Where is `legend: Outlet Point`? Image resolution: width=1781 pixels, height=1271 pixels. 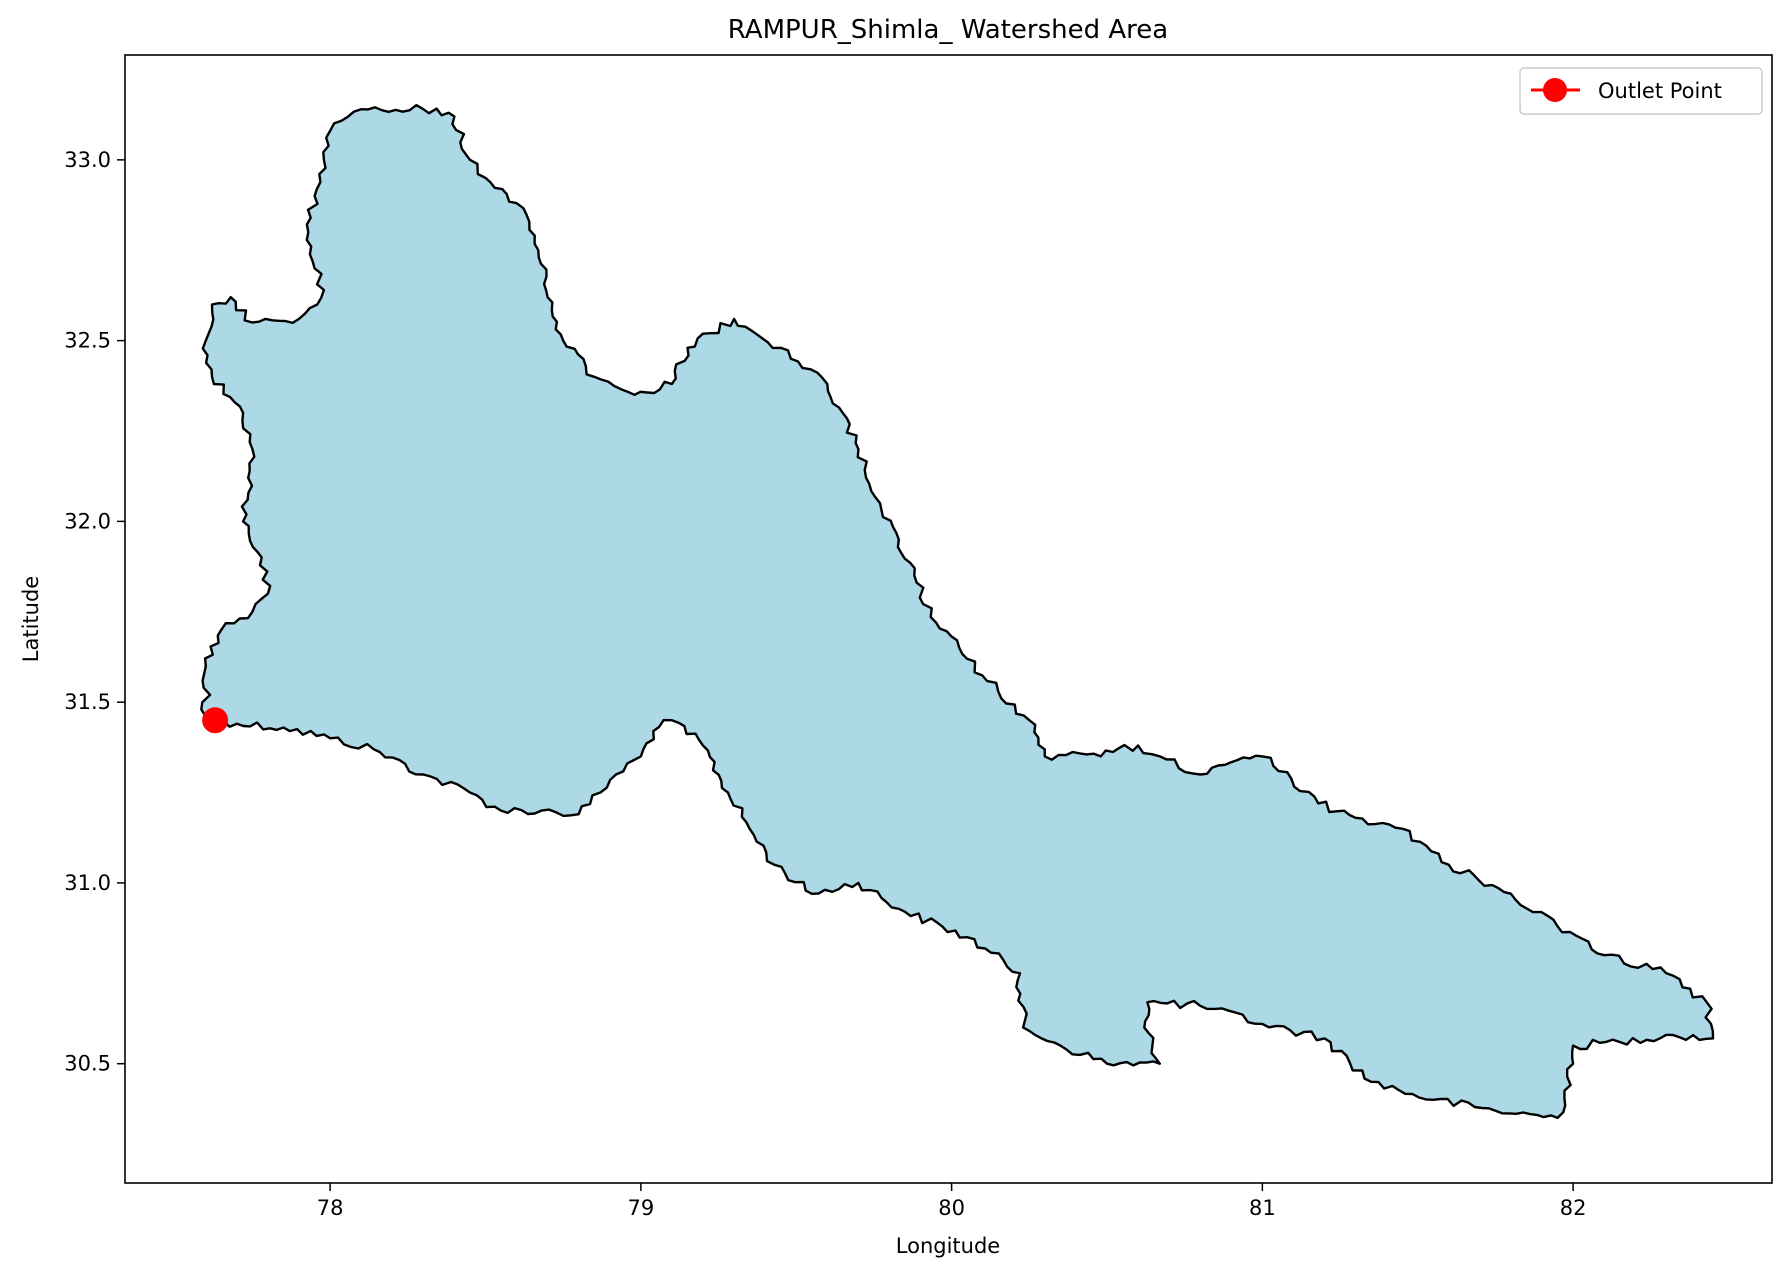
legend: Outlet Point is located at coordinates (1641, 91).